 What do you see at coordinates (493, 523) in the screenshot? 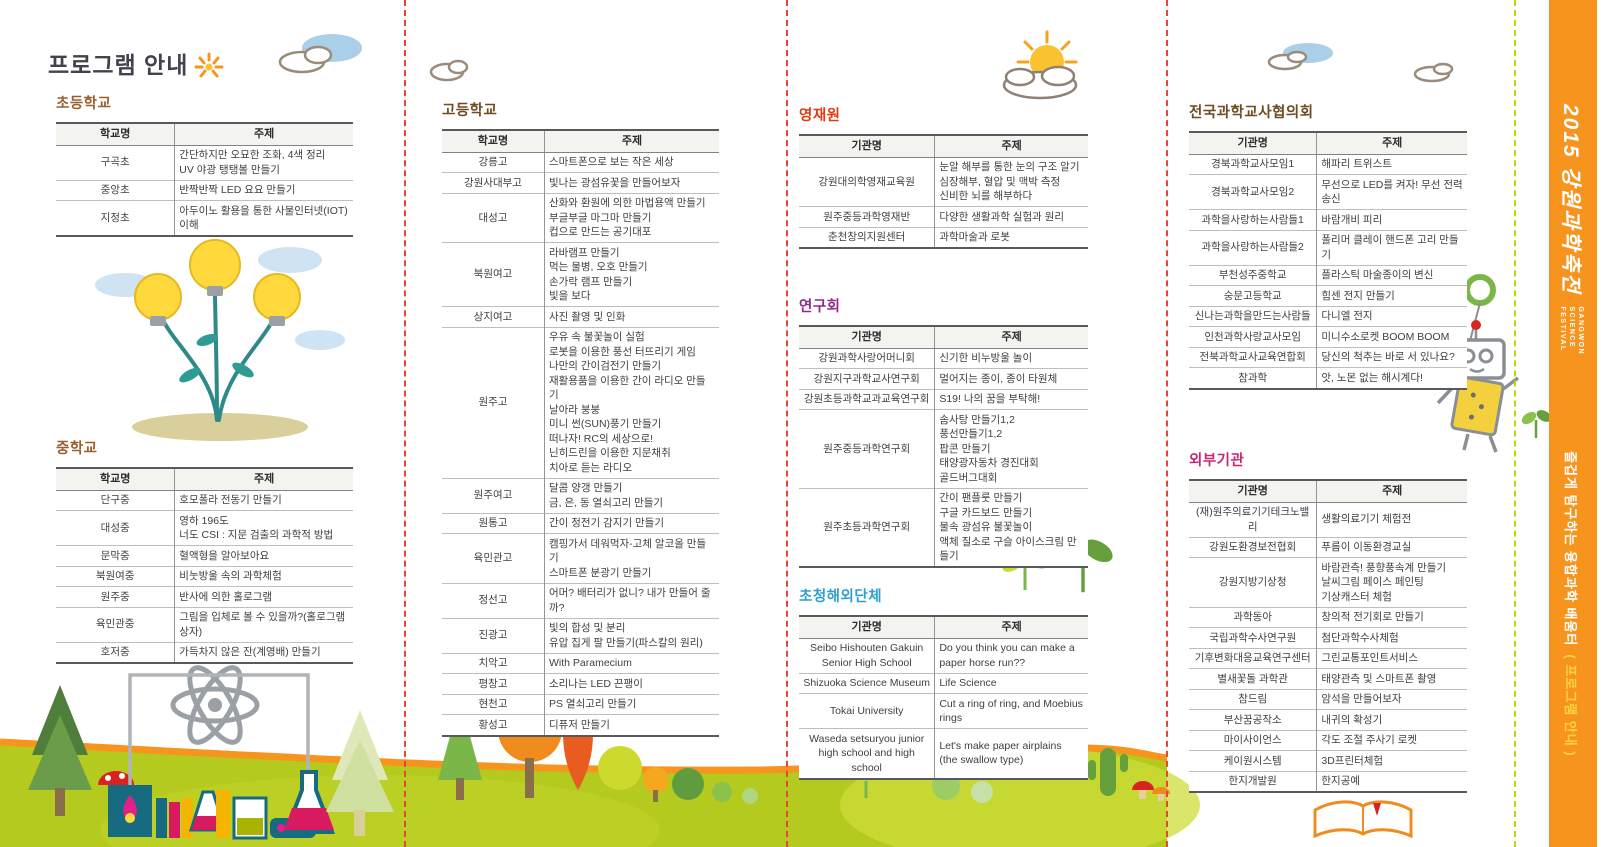
I see `name-cell: 원통고` at bounding box center [493, 523].